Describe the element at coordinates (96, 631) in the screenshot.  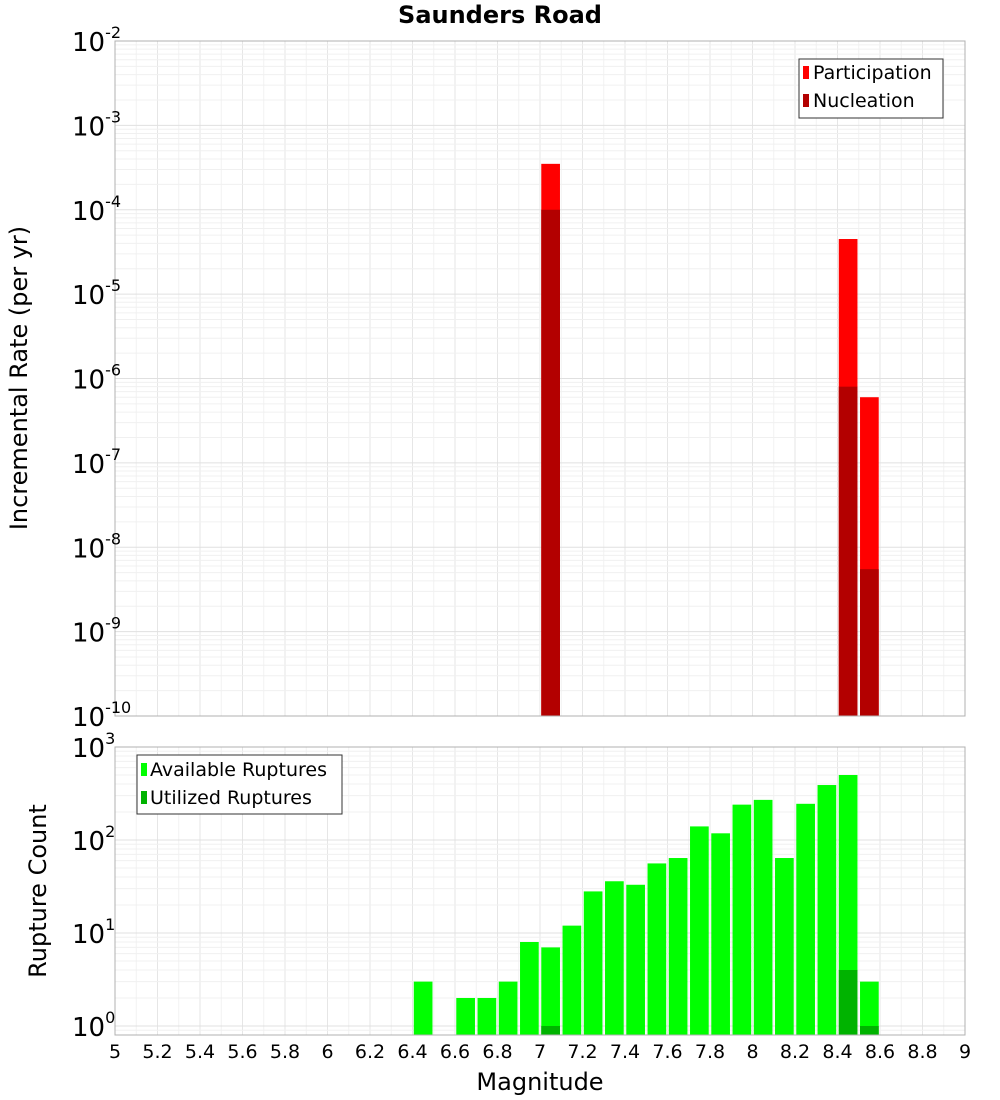
I see `top-y-tick-label: 10⁻⁹` at that location.